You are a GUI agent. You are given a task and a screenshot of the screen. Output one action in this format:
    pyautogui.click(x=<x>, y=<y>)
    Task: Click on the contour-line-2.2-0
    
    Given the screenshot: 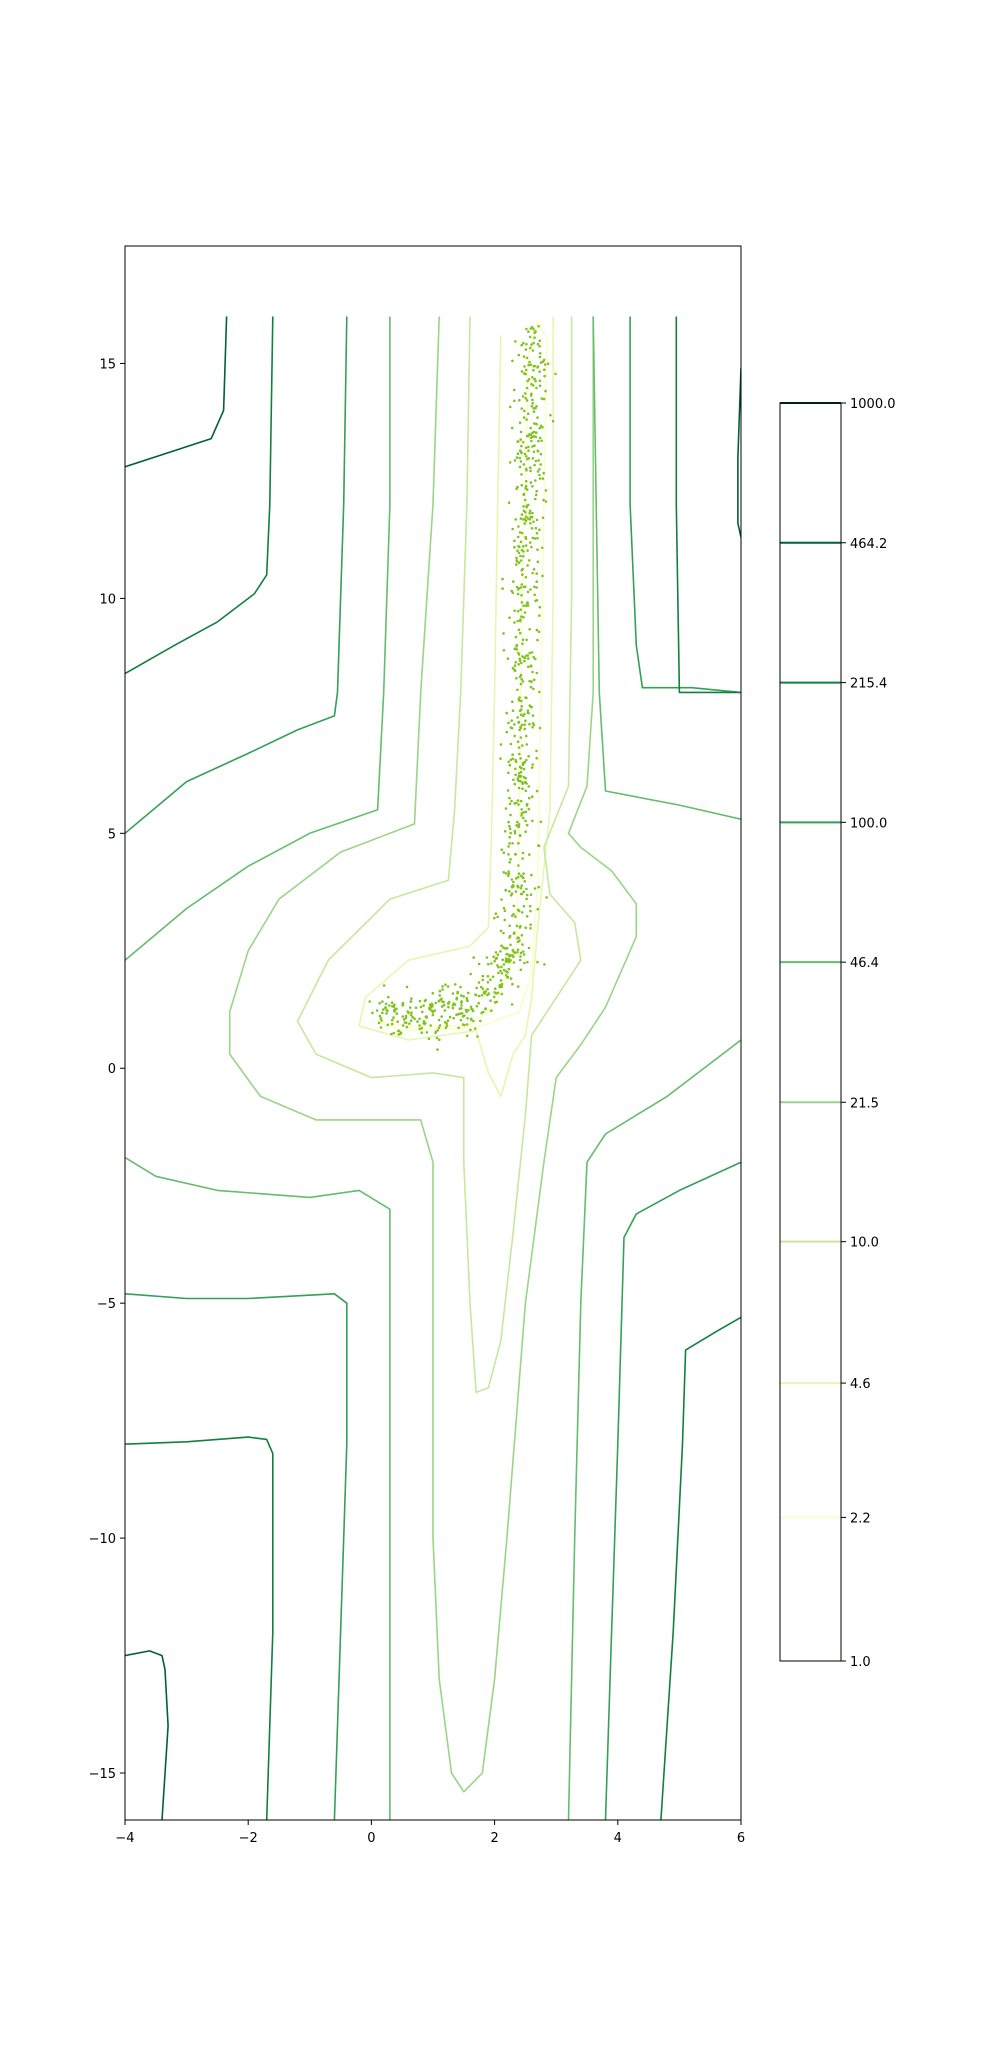 What is the action you would take?
    pyautogui.click(x=462, y=676)
    